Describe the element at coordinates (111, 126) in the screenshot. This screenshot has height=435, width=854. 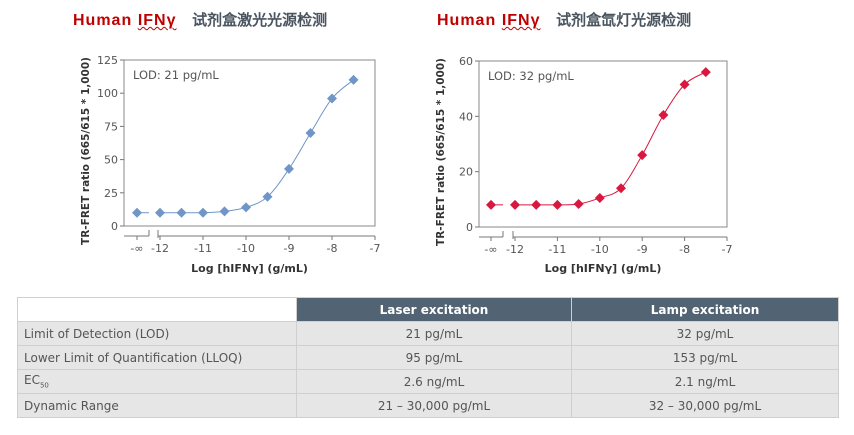
I see `y-tick-label: 75` at that location.